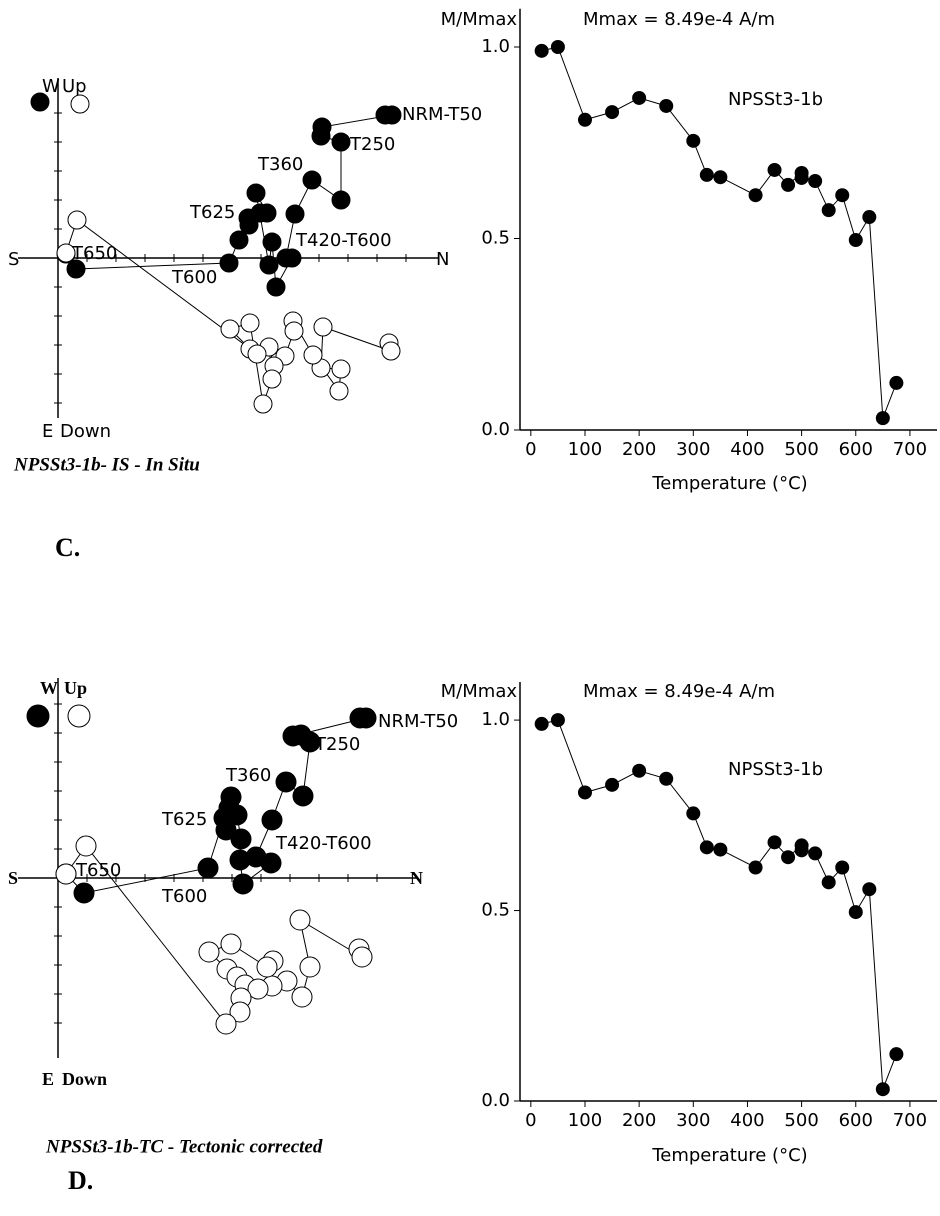  Describe the element at coordinates (679, 691) in the screenshot. I see `annotation: Mmax = 8.49e-4 A/m` at that location.